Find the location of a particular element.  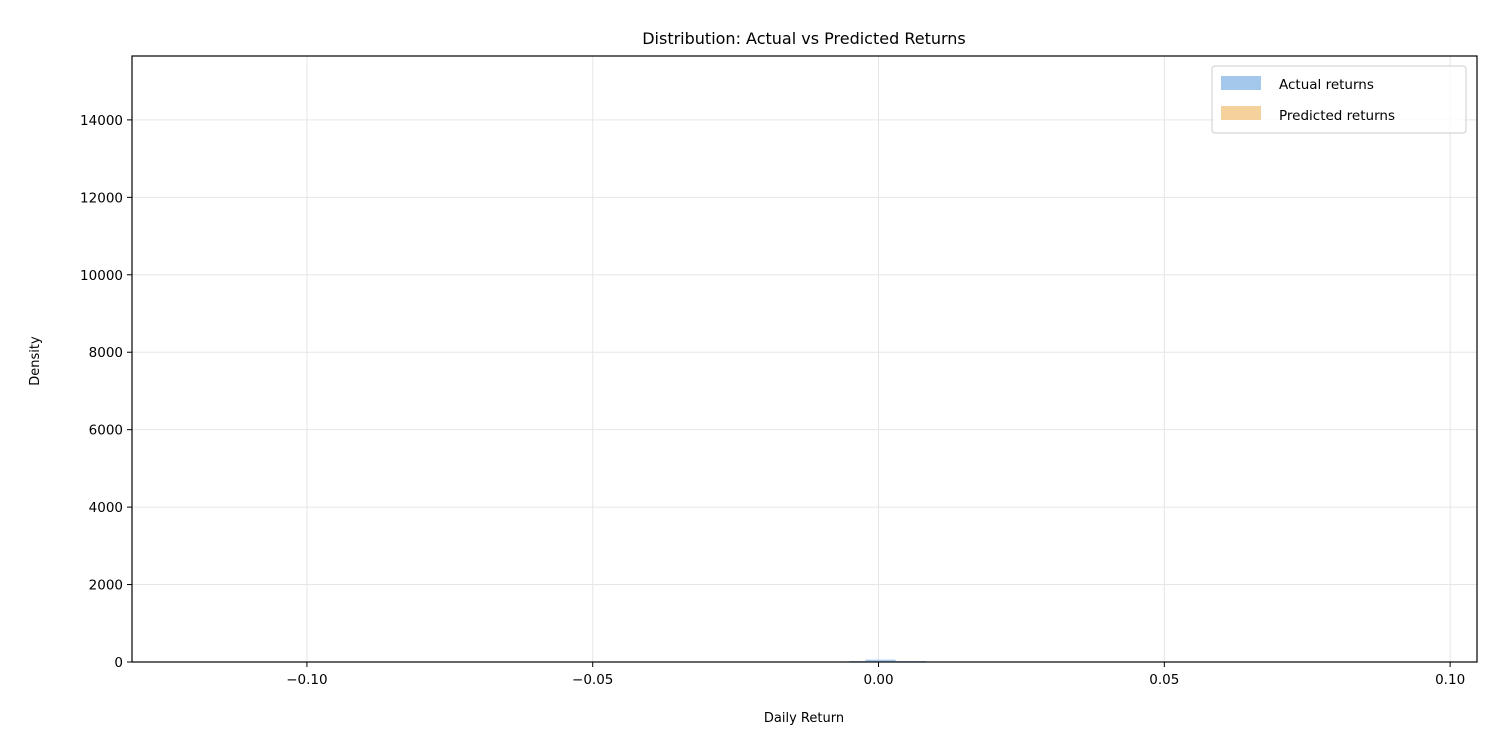

legend-swatch-predicted is located at coordinates (1241, 113).